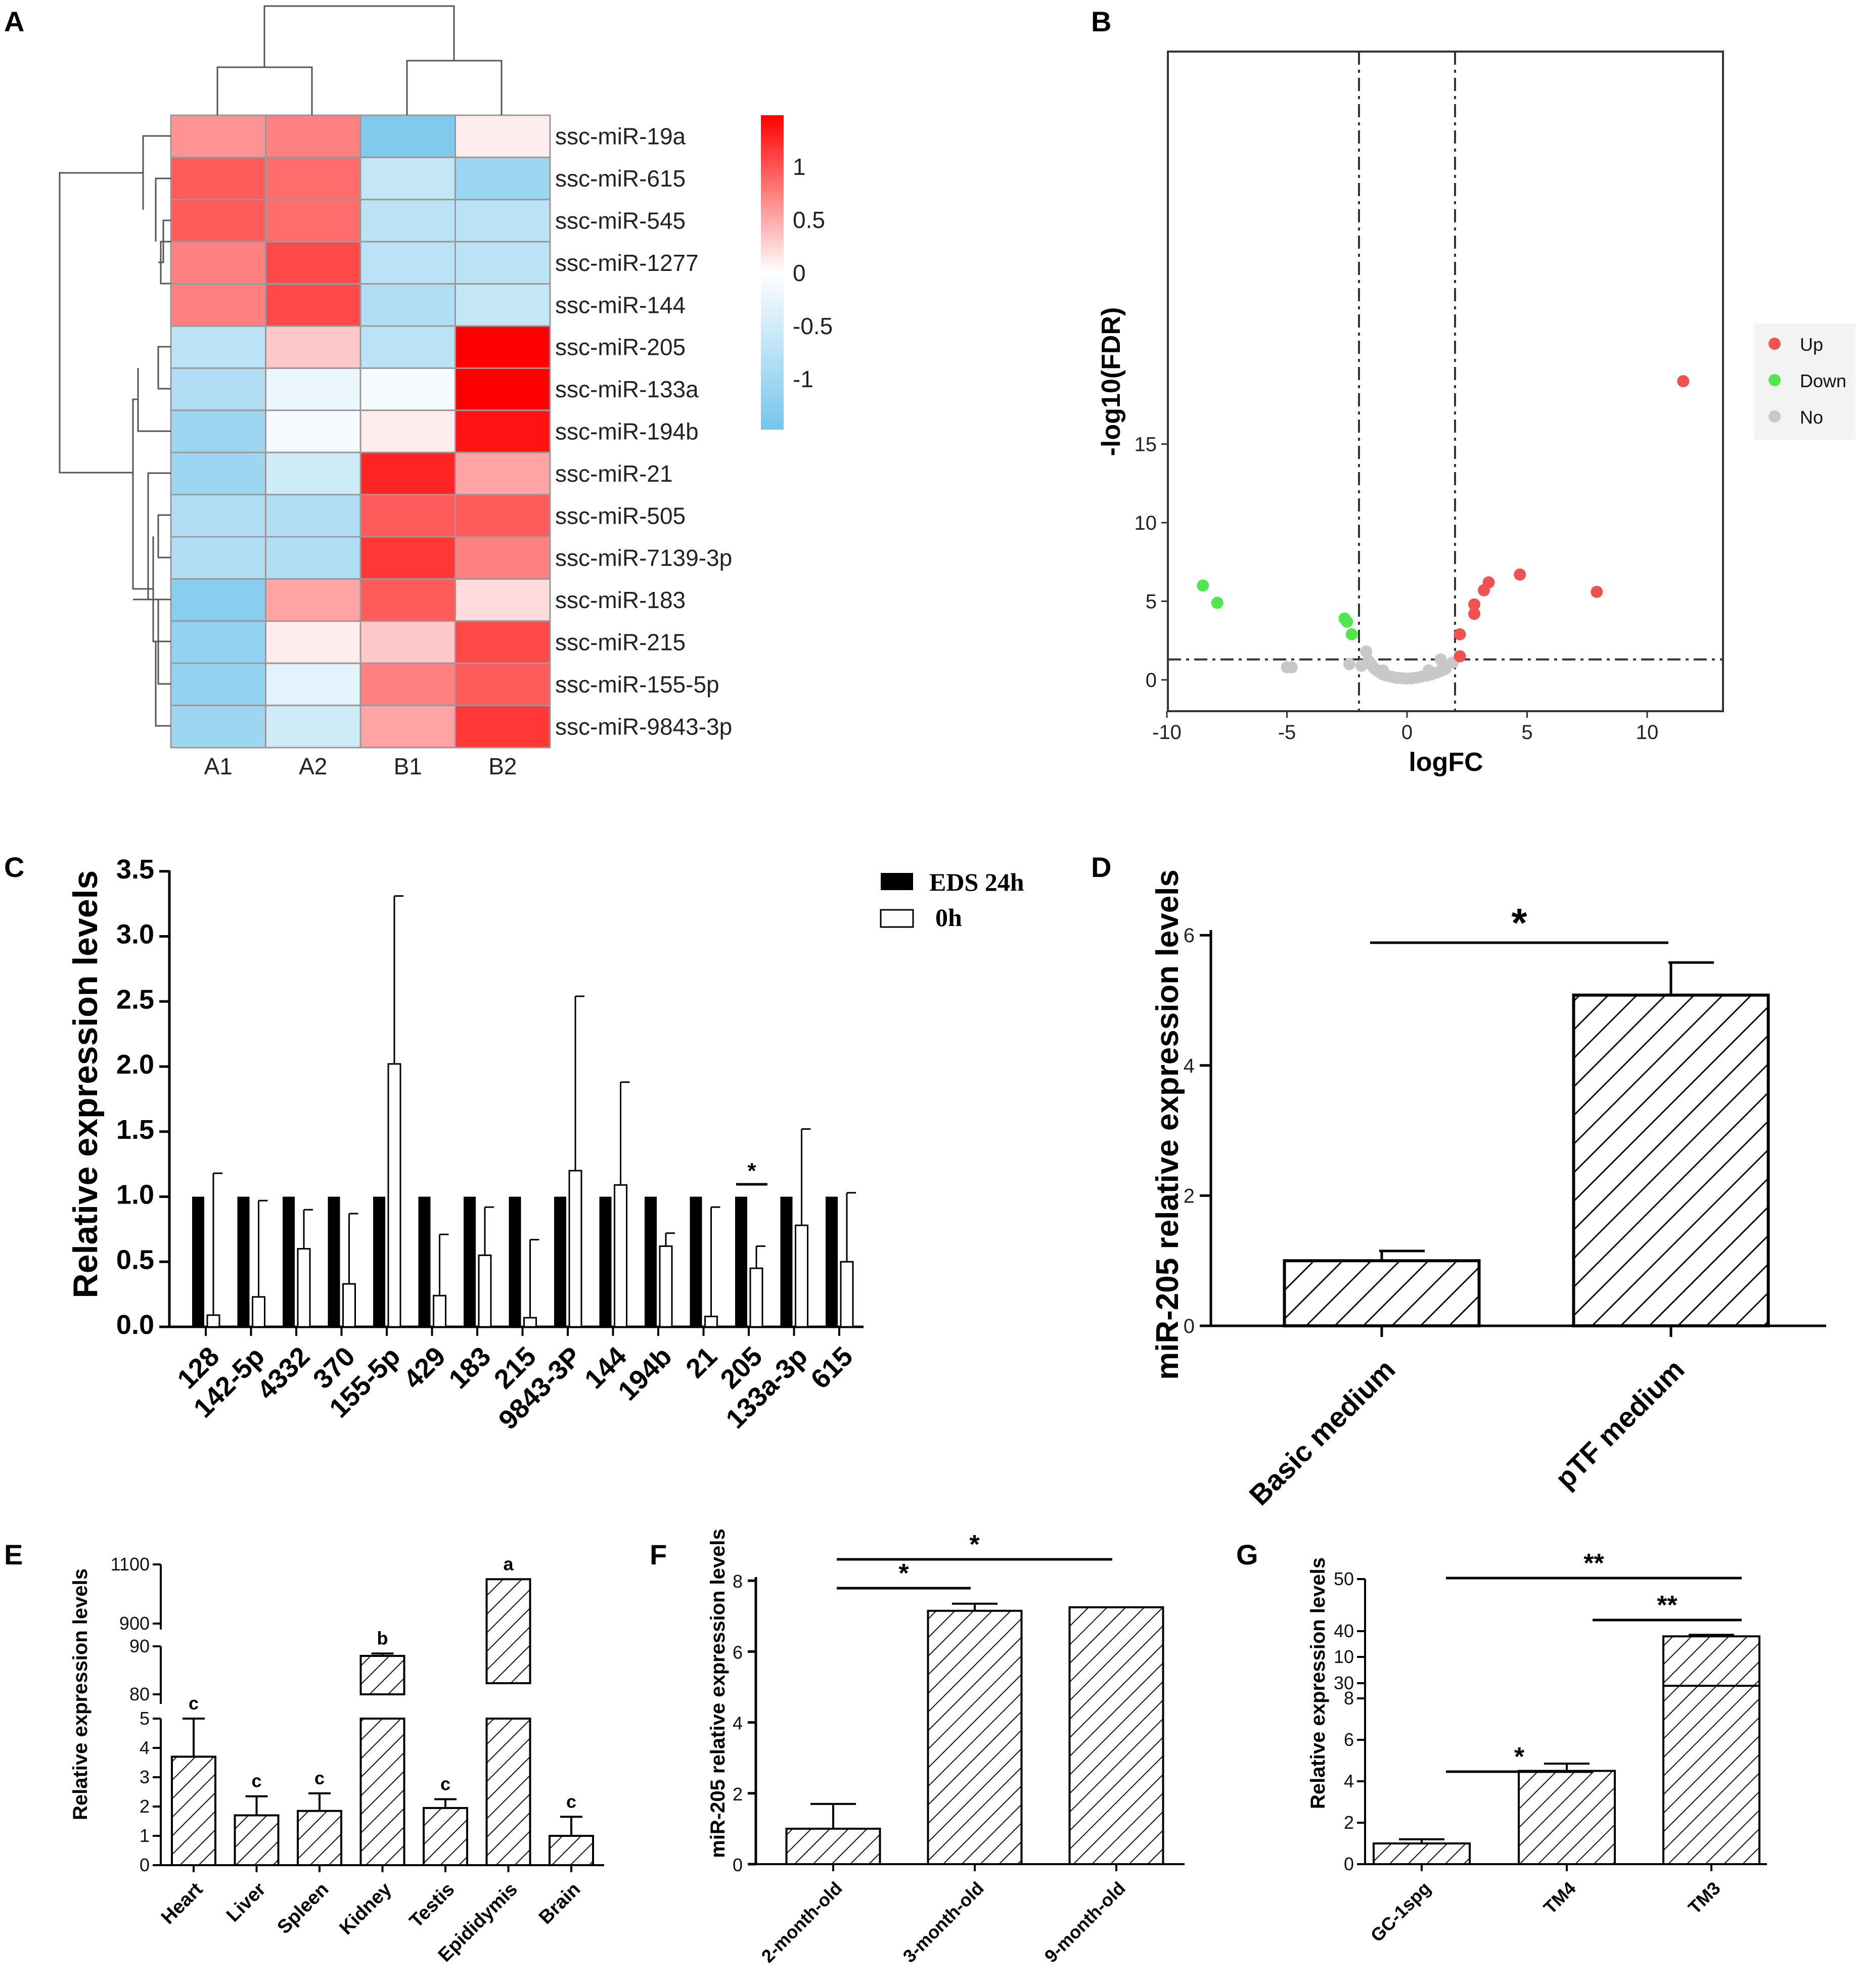 The width and height of the screenshot is (1858, 1988). I want to click on heatmap-row-label: ssc-miR-215, so click(620, 642).